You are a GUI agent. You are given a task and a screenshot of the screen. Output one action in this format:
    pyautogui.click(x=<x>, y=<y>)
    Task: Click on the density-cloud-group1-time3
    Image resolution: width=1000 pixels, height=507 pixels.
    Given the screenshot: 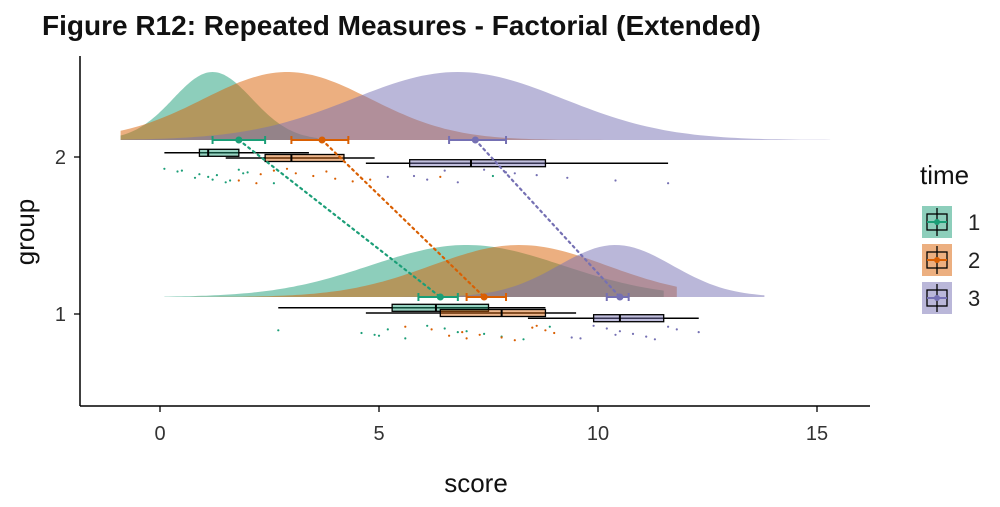 What is the action you would take?
    pyautogui.click(x=464, y=271)
    